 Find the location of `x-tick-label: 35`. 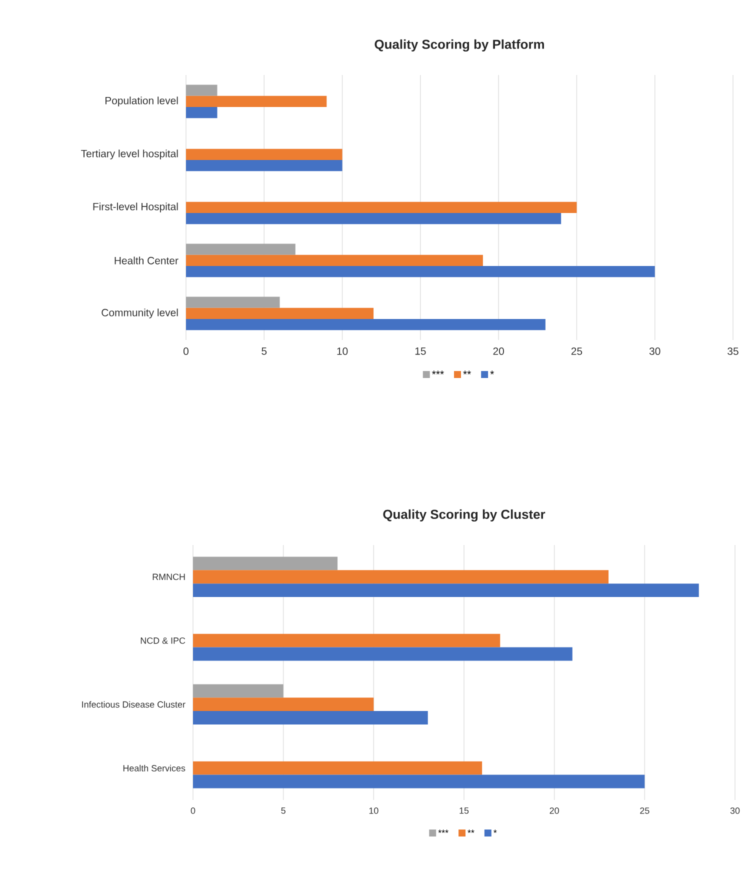

x-tick-label: 35 is located at coordinates (733, 351).